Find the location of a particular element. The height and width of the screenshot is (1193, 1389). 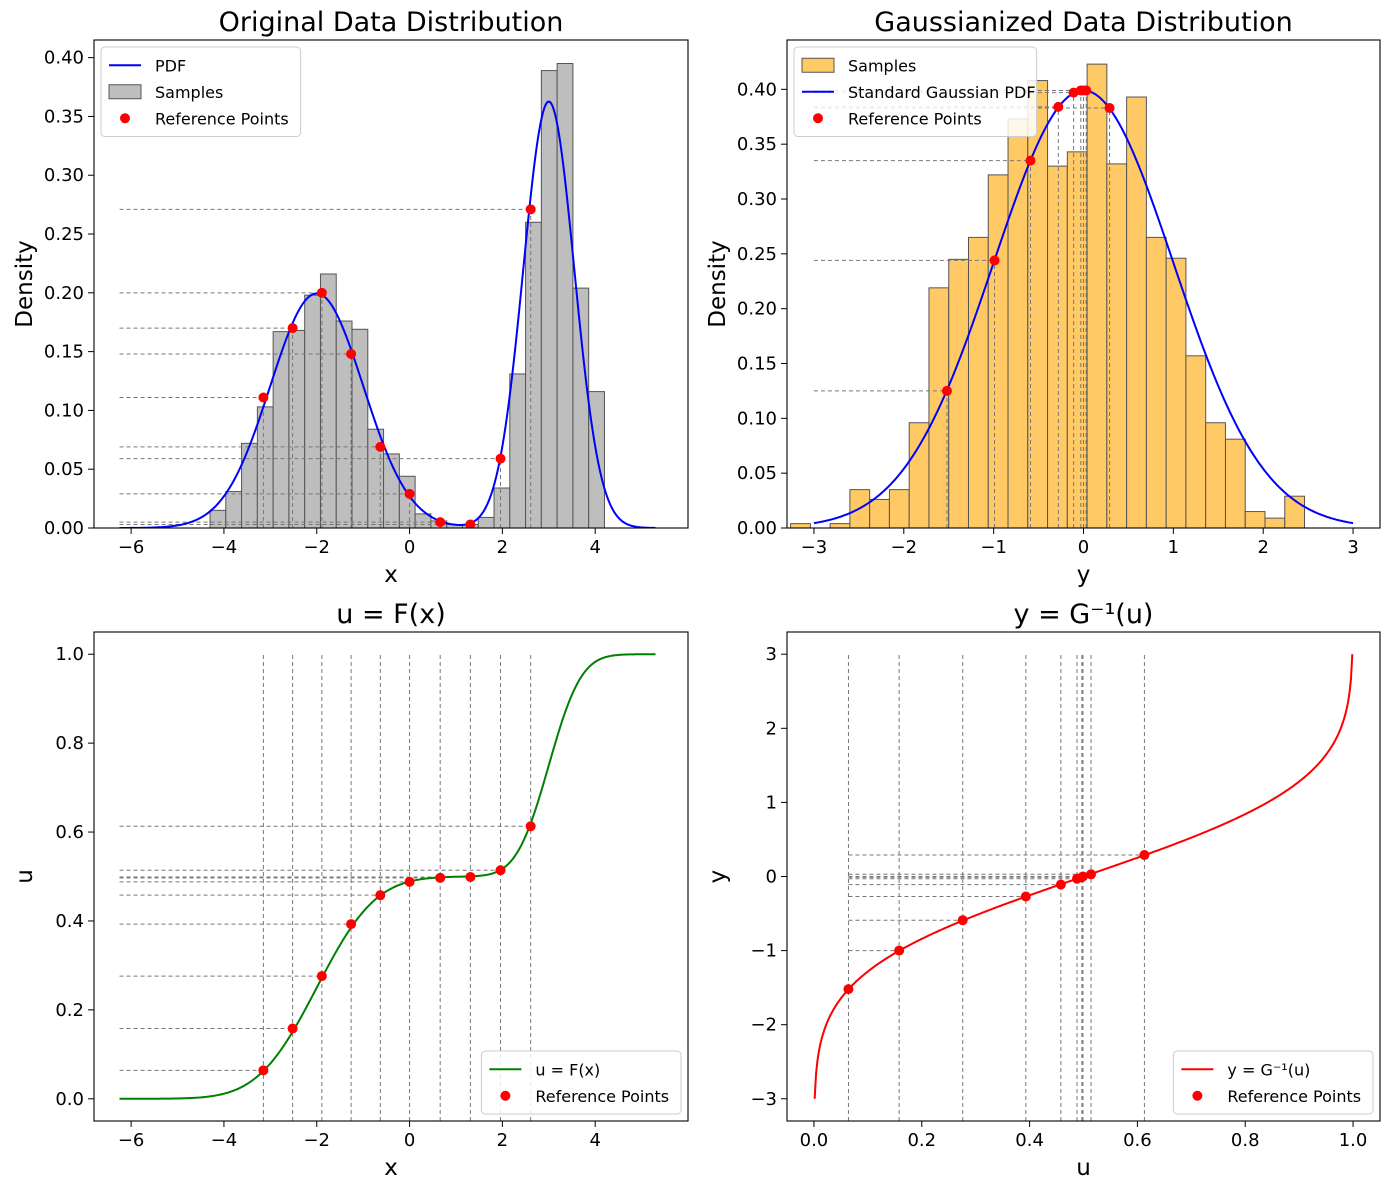

y-tick-label: 0.2 is located at coordinates (69, 1010).